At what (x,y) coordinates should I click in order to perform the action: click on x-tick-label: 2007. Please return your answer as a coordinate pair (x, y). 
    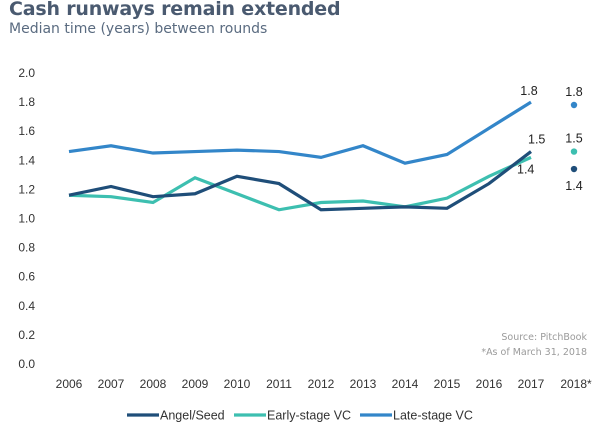
    Looking at the image, I should click on (111, 384).